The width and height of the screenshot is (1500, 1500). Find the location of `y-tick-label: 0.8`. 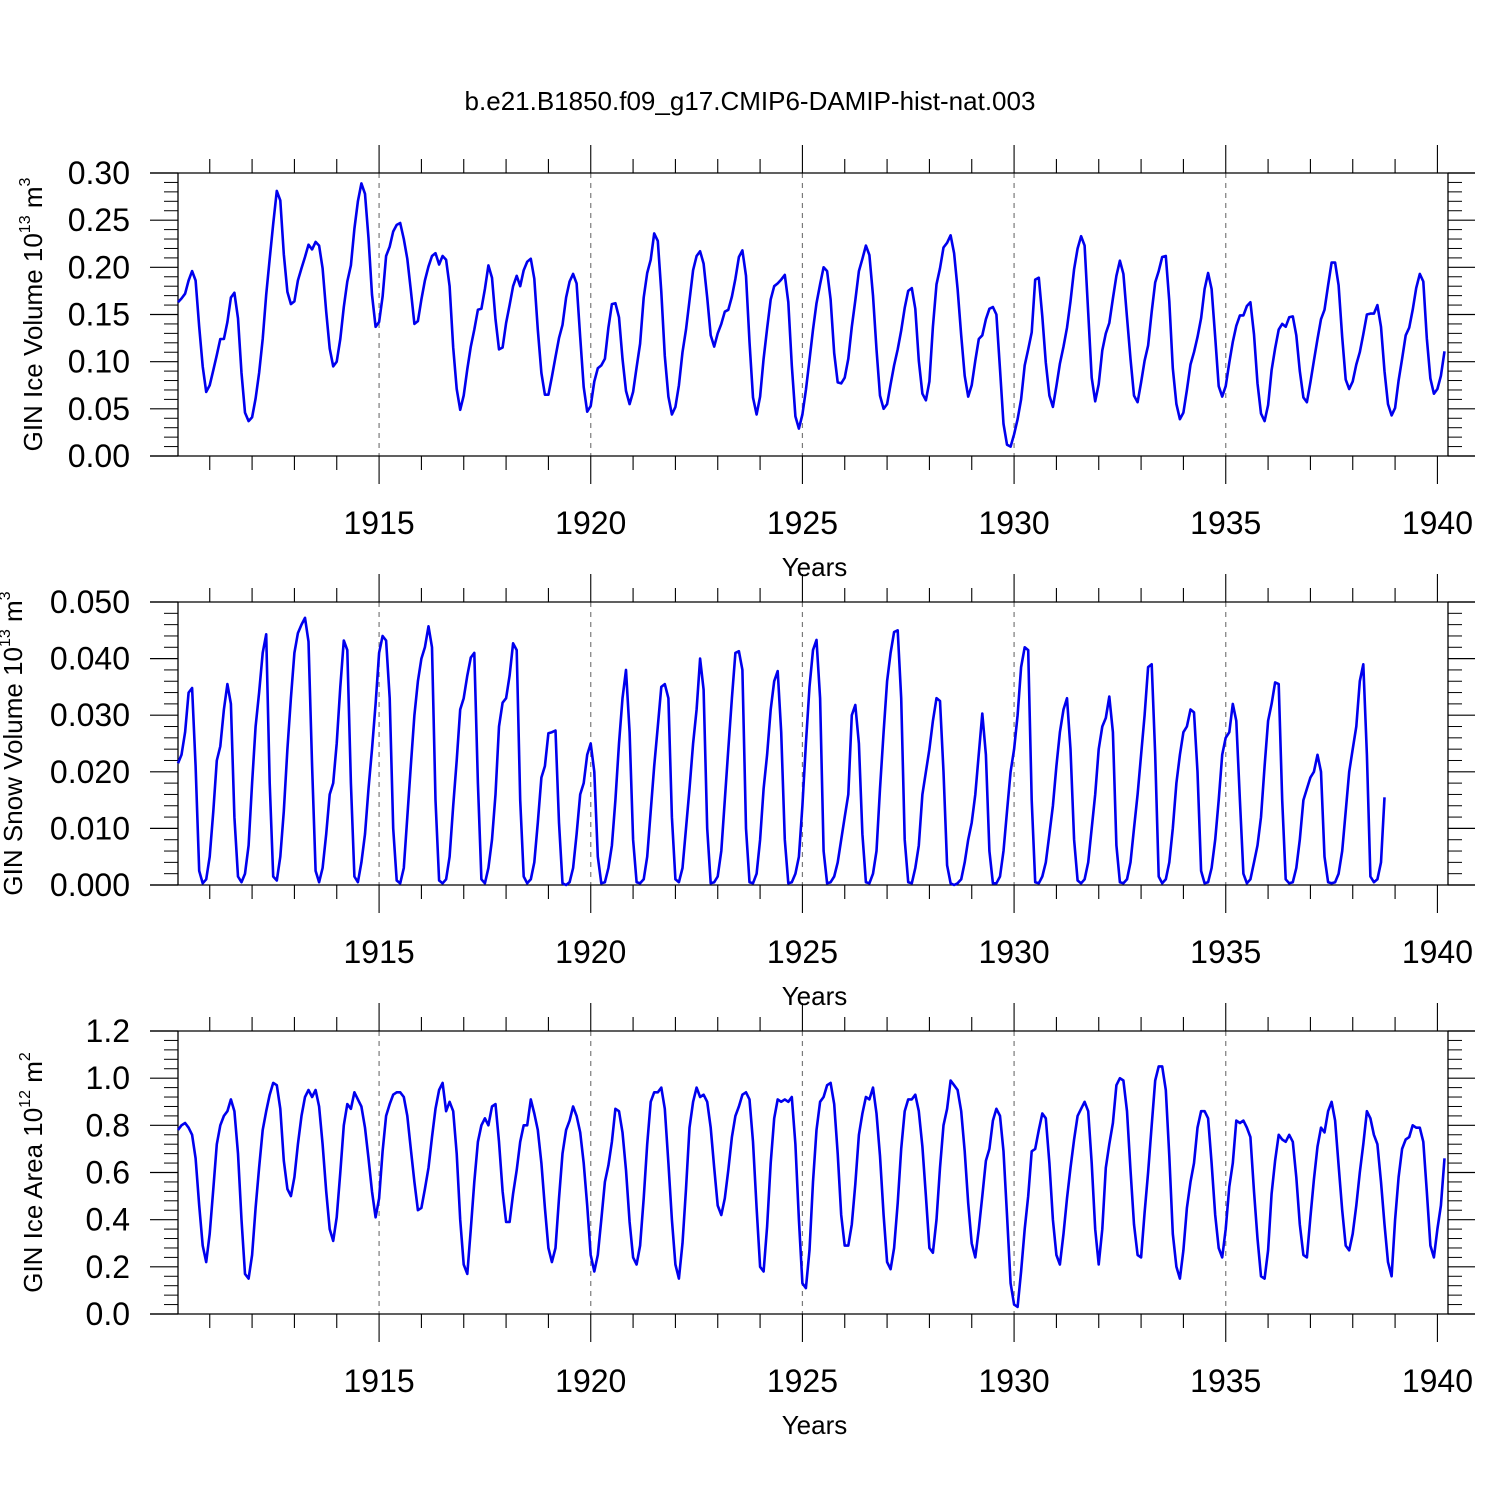

y-tick-label: 0.8 is located at coordinates (108, 1125).